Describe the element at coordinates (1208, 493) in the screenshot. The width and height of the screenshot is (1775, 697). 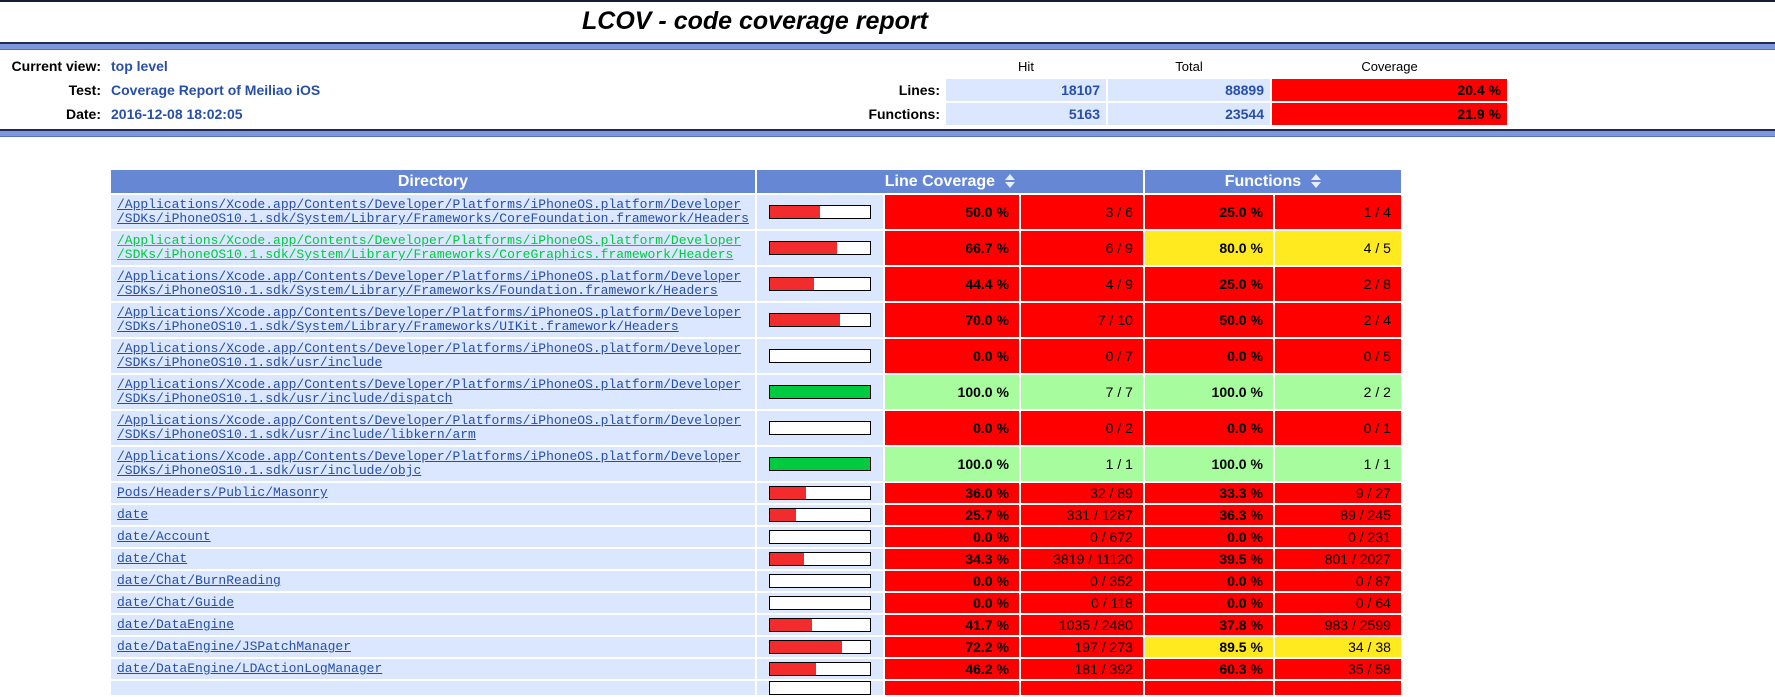
I see `functions-percent: 33.3 %` at that location.